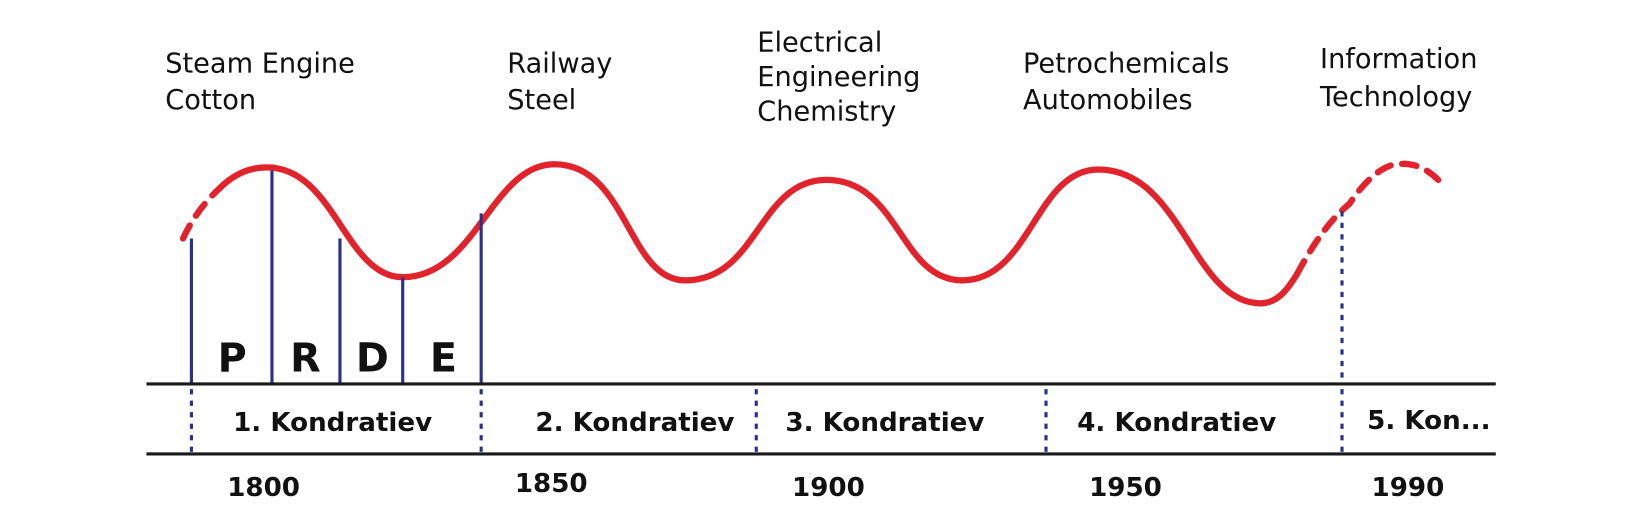  Describe the element at coordinates (1126, 63) in the screenshot. I see `innovation: Petrochemicals` at that location.